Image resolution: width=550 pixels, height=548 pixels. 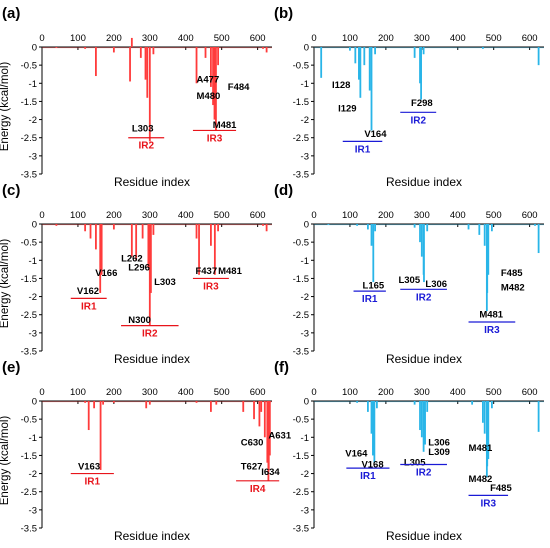 What do you see at coordinates (252, 466) in the screenshot?
I see `residue-label: T627` at bounding box center [252, 466].